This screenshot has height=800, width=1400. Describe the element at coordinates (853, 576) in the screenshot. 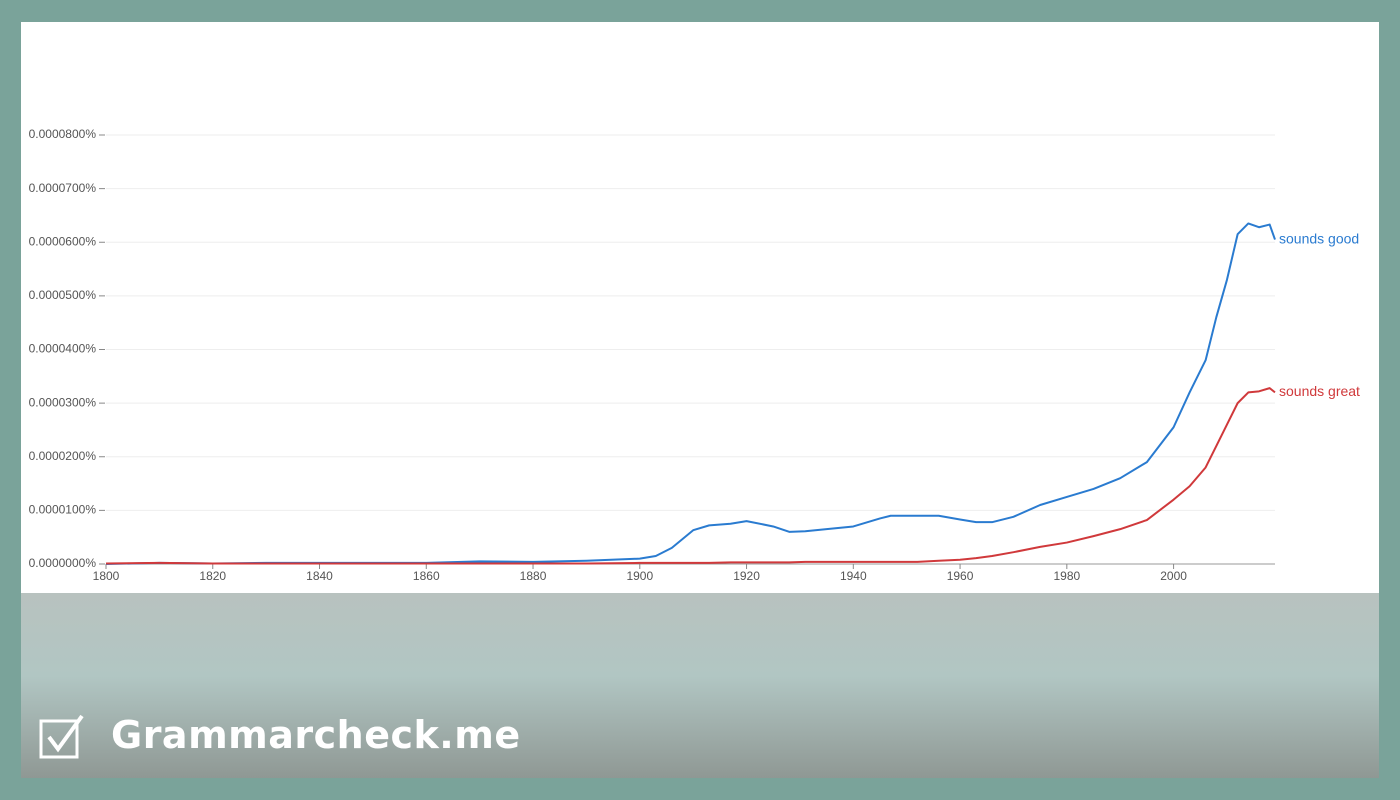

I see `x-tick-label: 1940` at that location.